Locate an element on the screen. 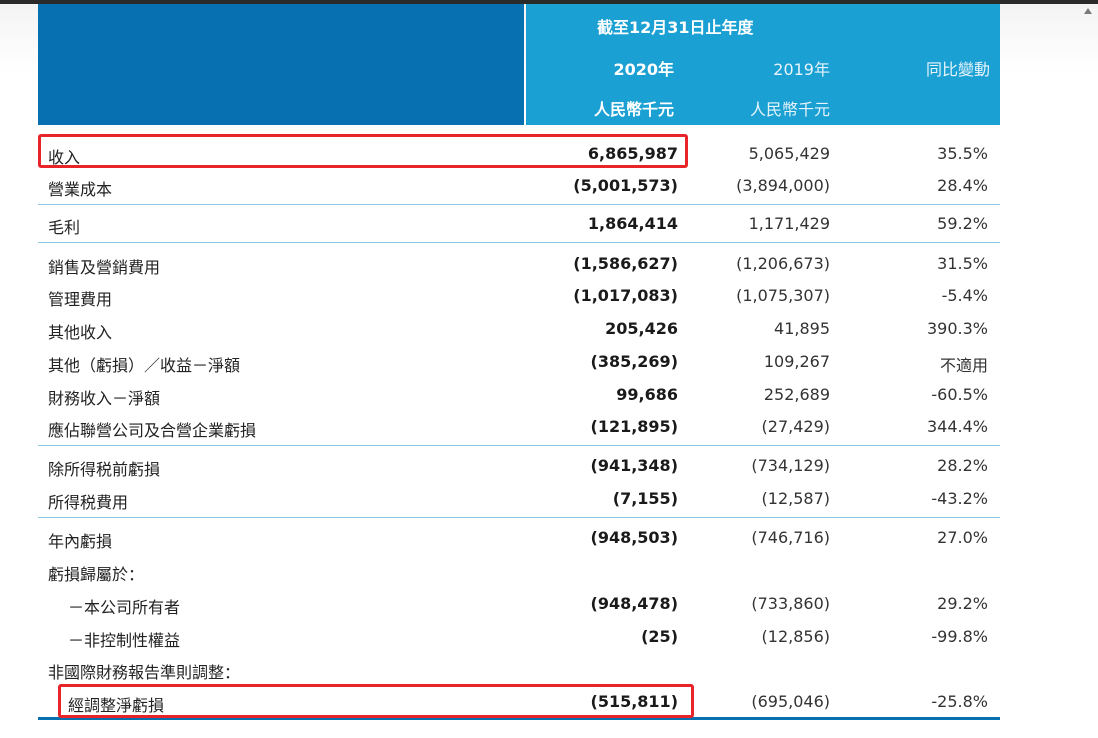 This screenshot has height=738, width=1098. period-heading: 截至12月31日止年度 is located at coordinates (675, 27).